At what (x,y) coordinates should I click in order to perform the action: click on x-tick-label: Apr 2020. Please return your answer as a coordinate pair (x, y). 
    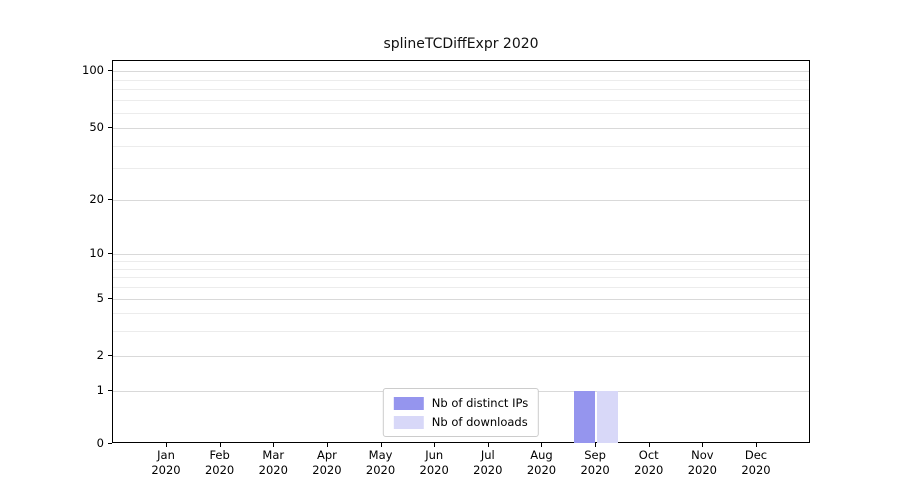
    Looking at the image, I should click on (327, 462).